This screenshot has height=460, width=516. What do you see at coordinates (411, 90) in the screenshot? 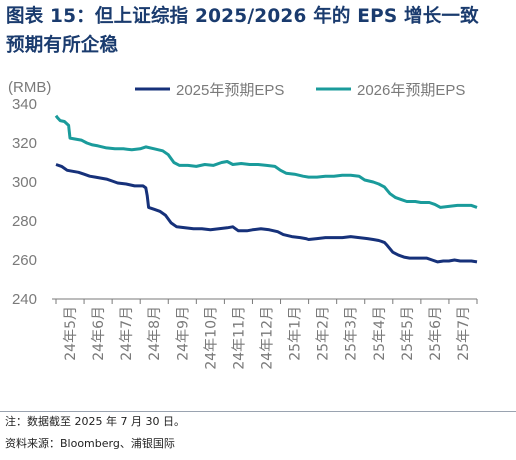
I see `legend-label-2026: 2026年预期EPS` at bounding box center [411, 90].